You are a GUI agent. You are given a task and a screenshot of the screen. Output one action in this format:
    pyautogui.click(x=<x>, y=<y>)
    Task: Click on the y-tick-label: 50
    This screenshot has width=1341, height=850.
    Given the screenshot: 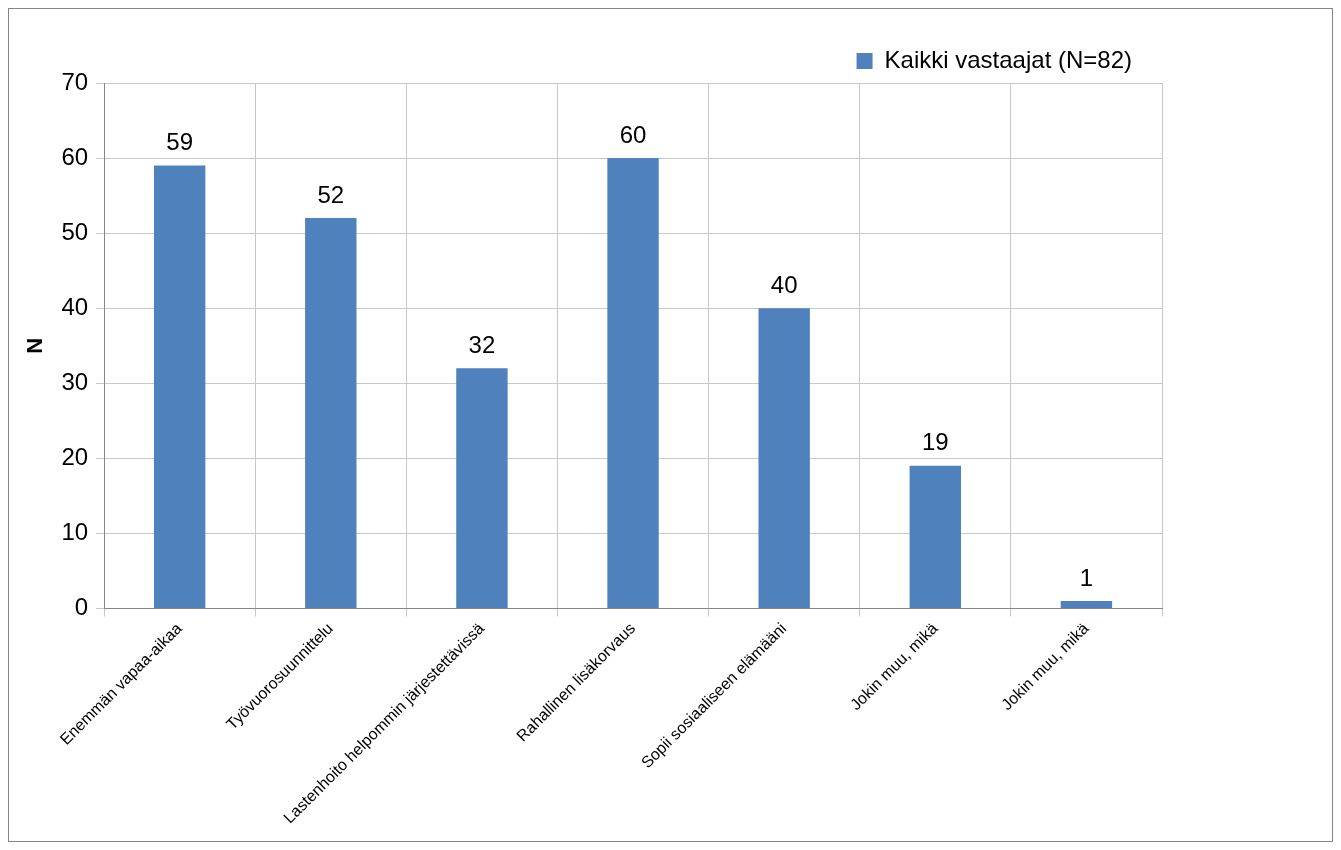 What is the action you would take?
    pyautogui.click(x=75, y=231)
    